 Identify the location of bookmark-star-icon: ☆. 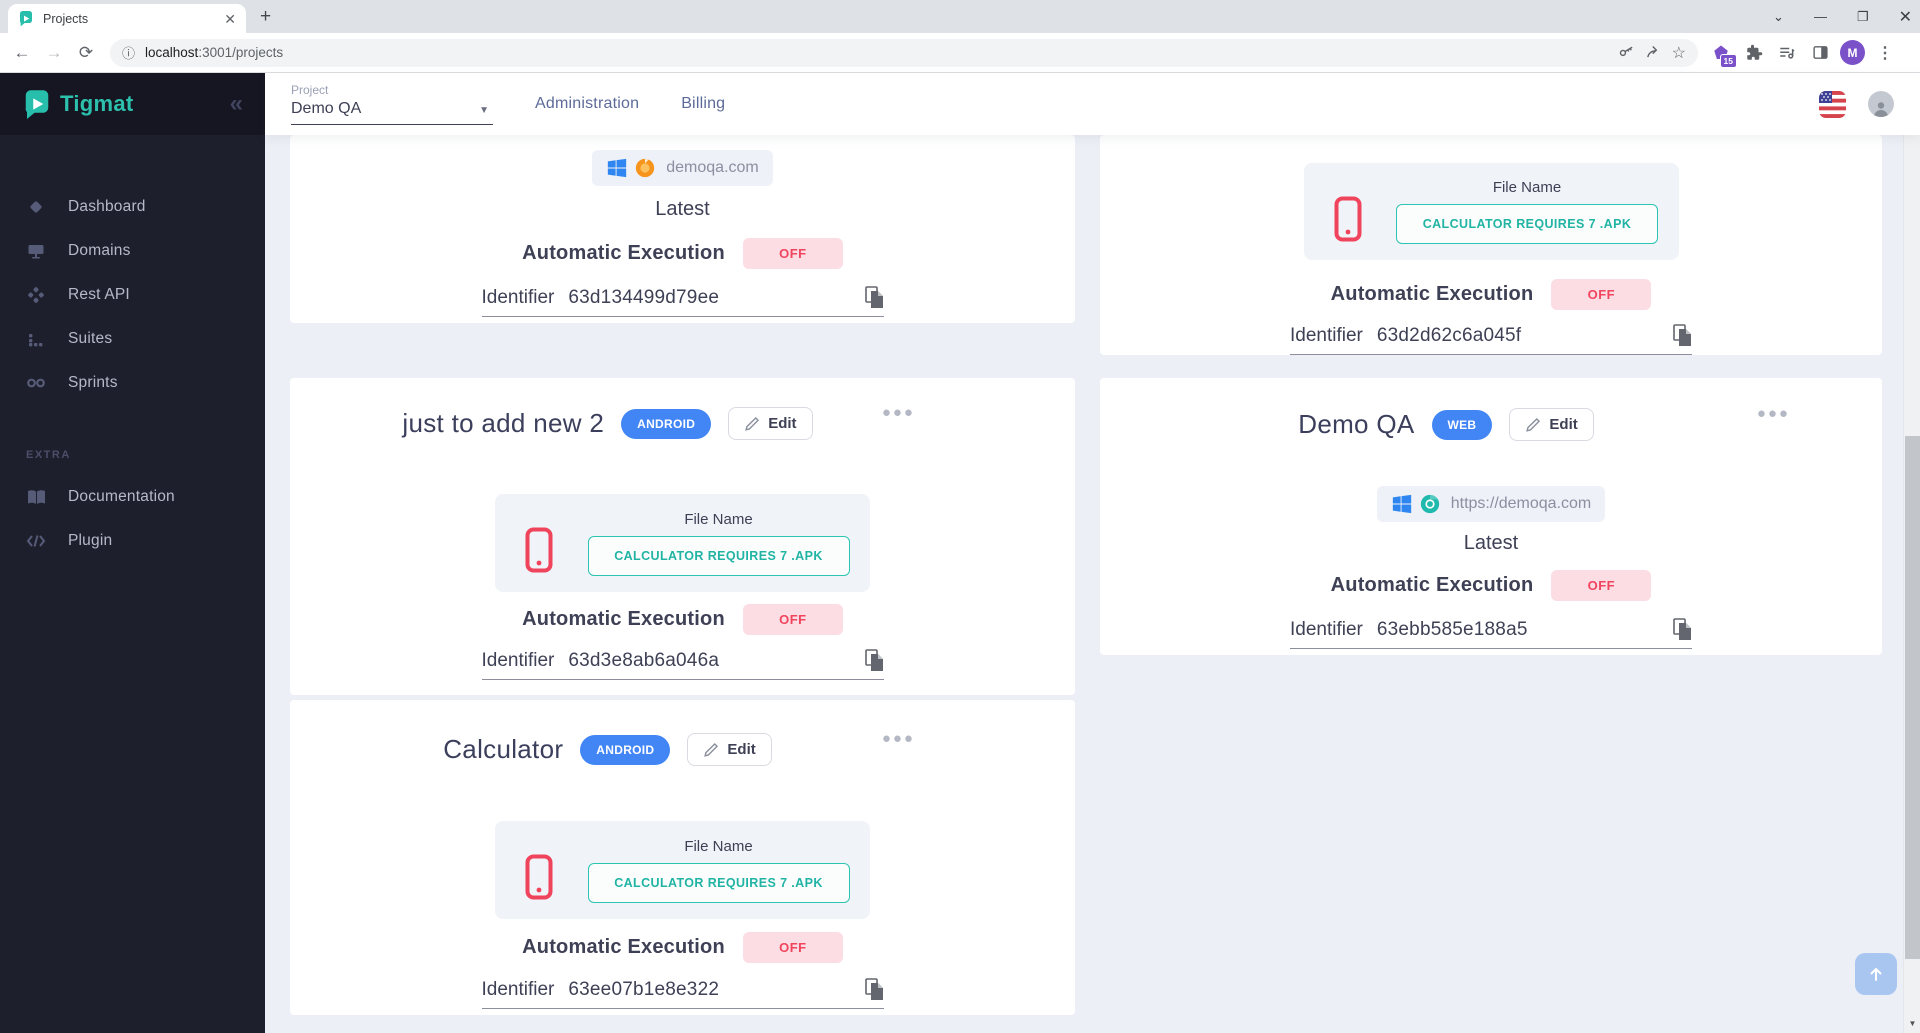
(1678, 53).